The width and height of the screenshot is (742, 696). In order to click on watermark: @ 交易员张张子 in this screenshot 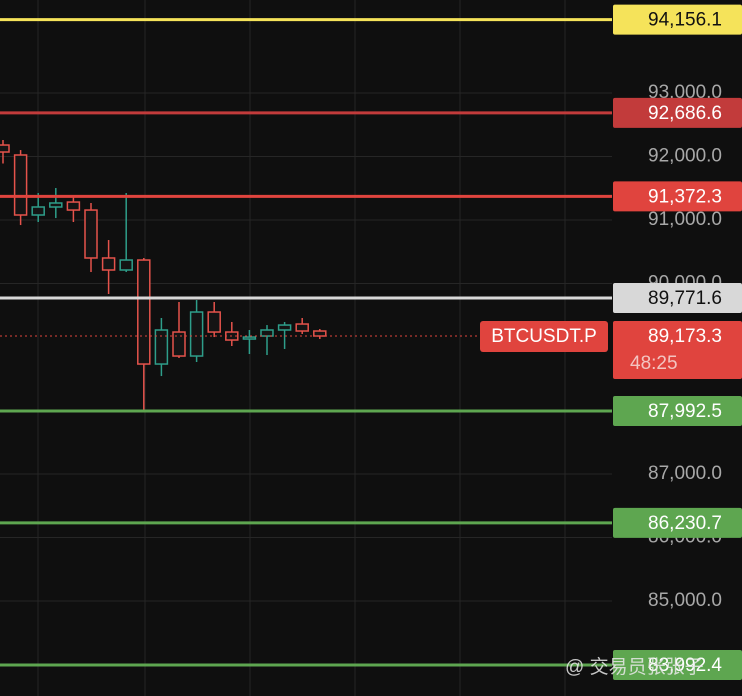, I will do `click(634, 667)`.